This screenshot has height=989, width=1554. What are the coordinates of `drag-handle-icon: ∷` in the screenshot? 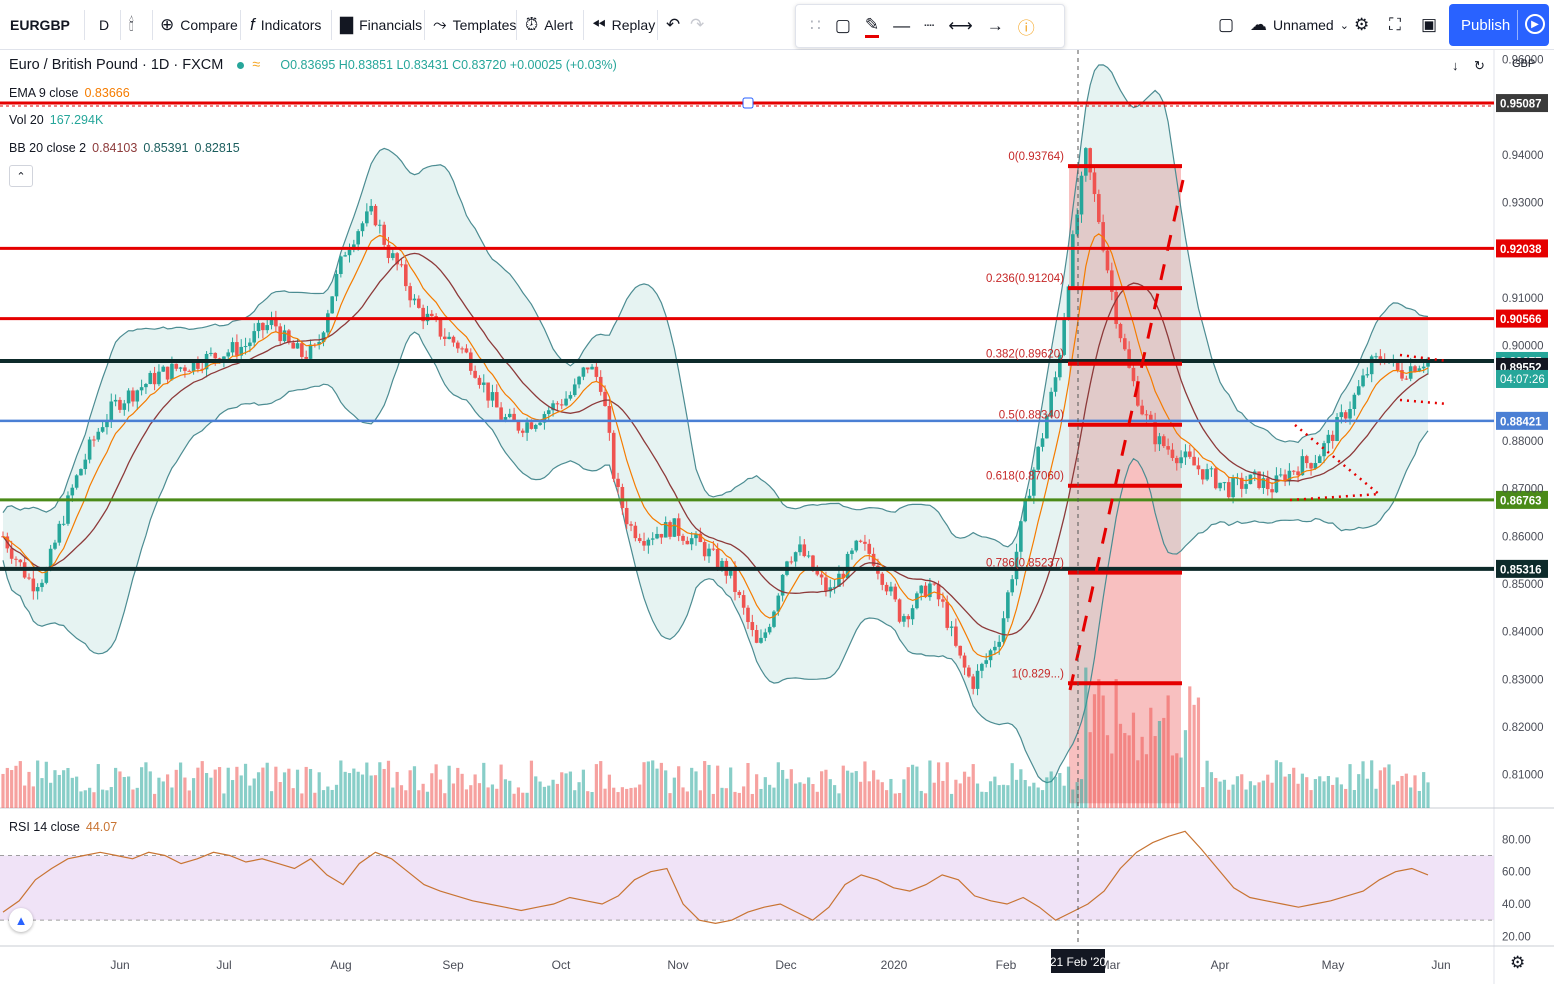 It's located at (815, 25).